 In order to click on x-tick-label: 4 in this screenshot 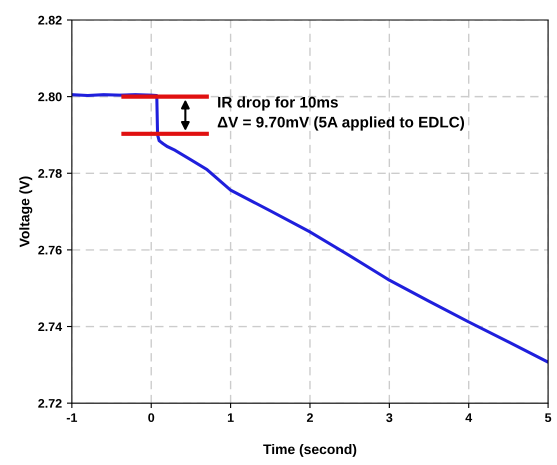, I will do `click(468, 417)`.